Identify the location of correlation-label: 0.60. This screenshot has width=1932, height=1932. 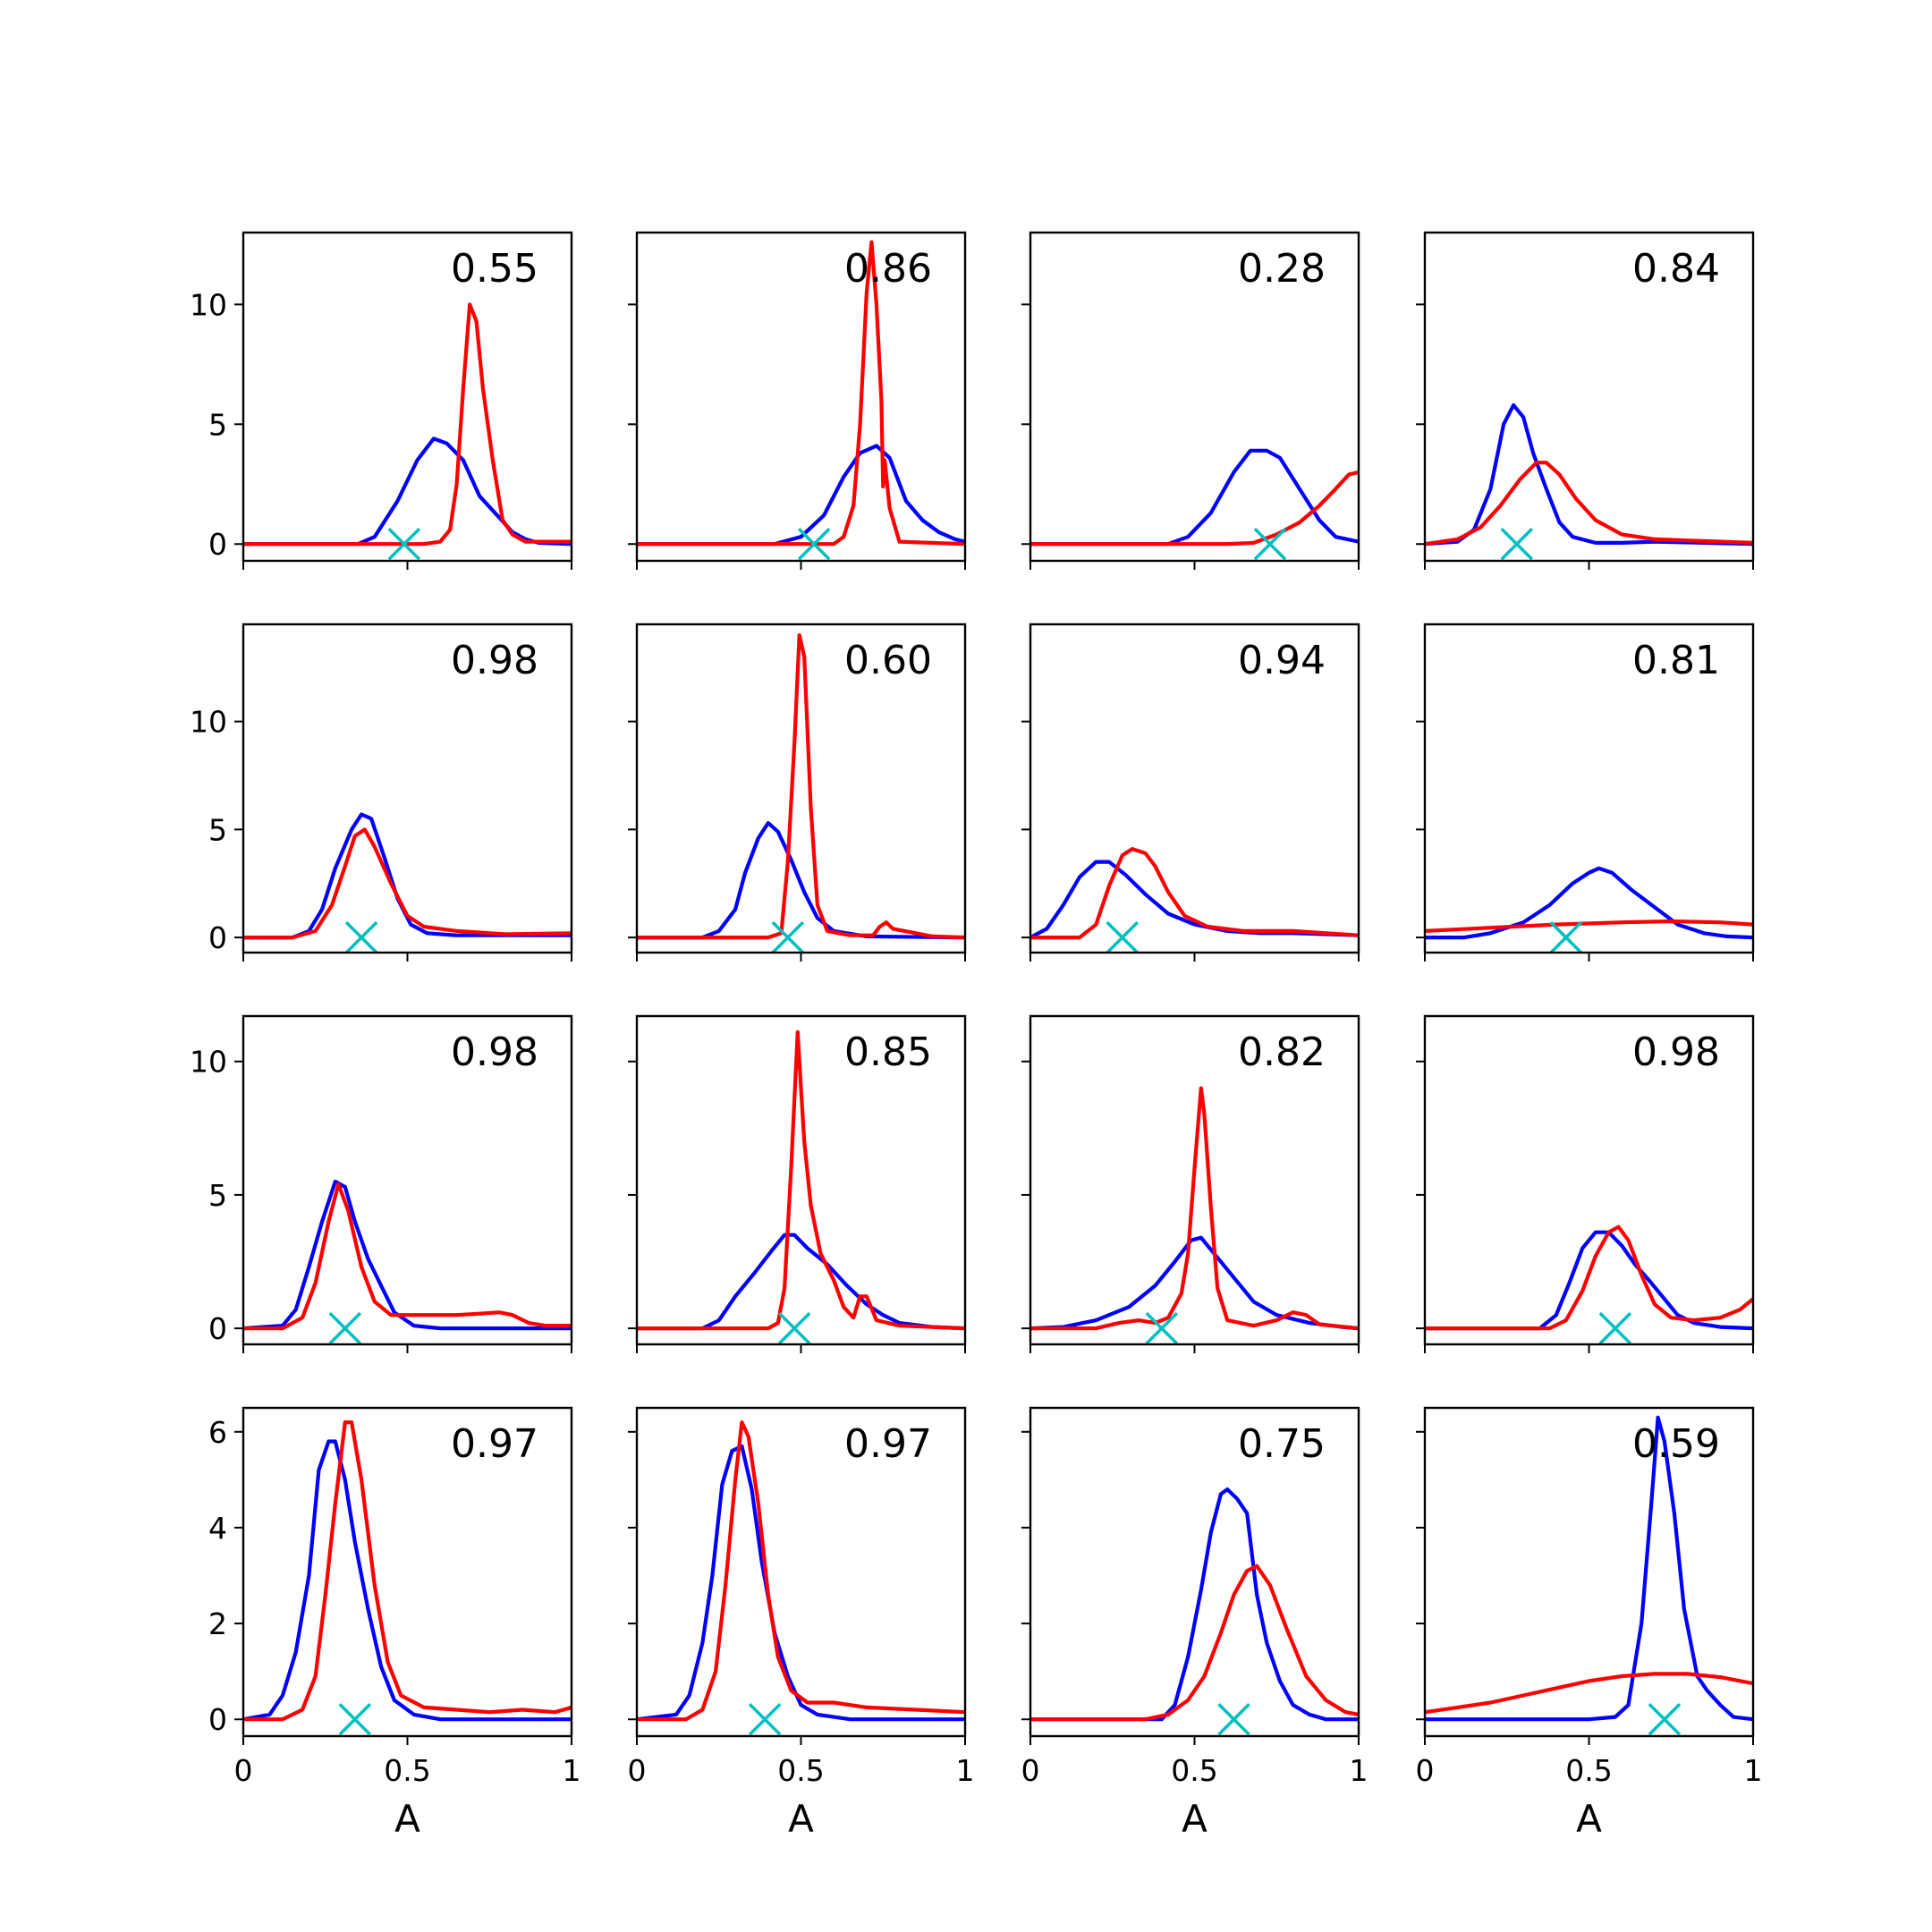
(888, 660).